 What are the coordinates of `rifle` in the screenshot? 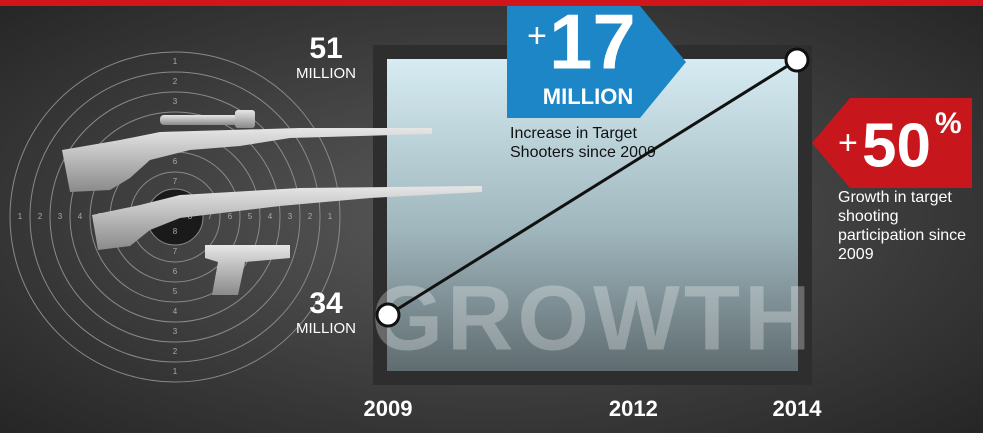 It's located at (287, 218).